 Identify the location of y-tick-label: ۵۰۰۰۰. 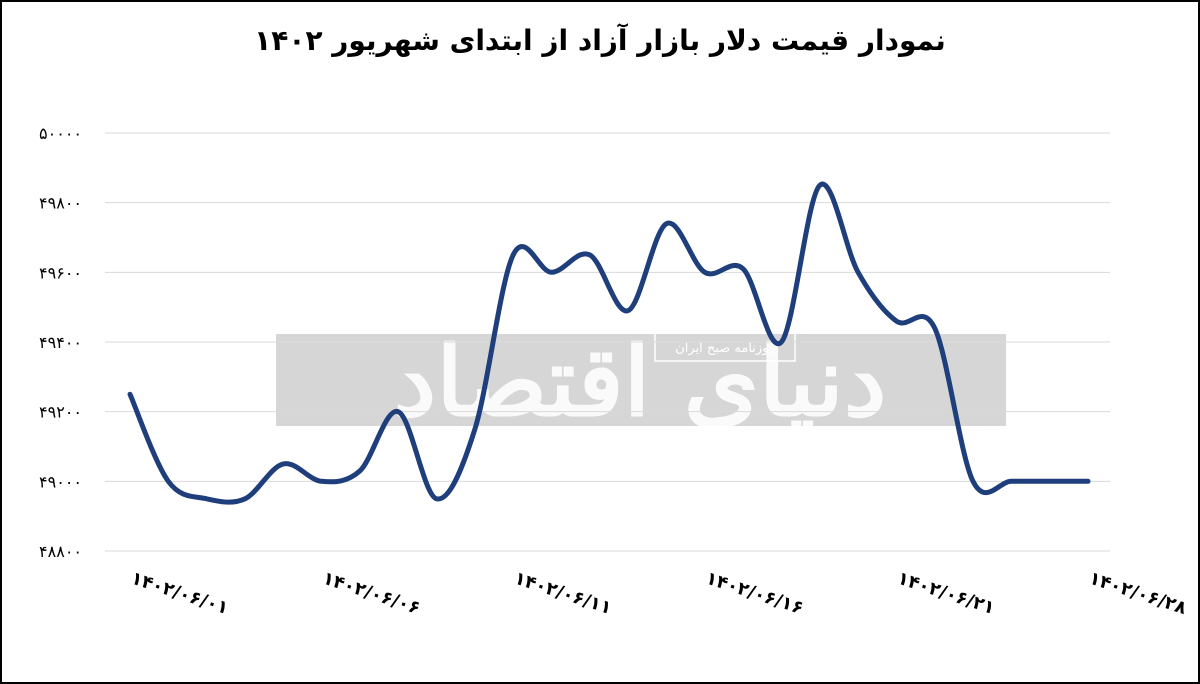
(60, 133).